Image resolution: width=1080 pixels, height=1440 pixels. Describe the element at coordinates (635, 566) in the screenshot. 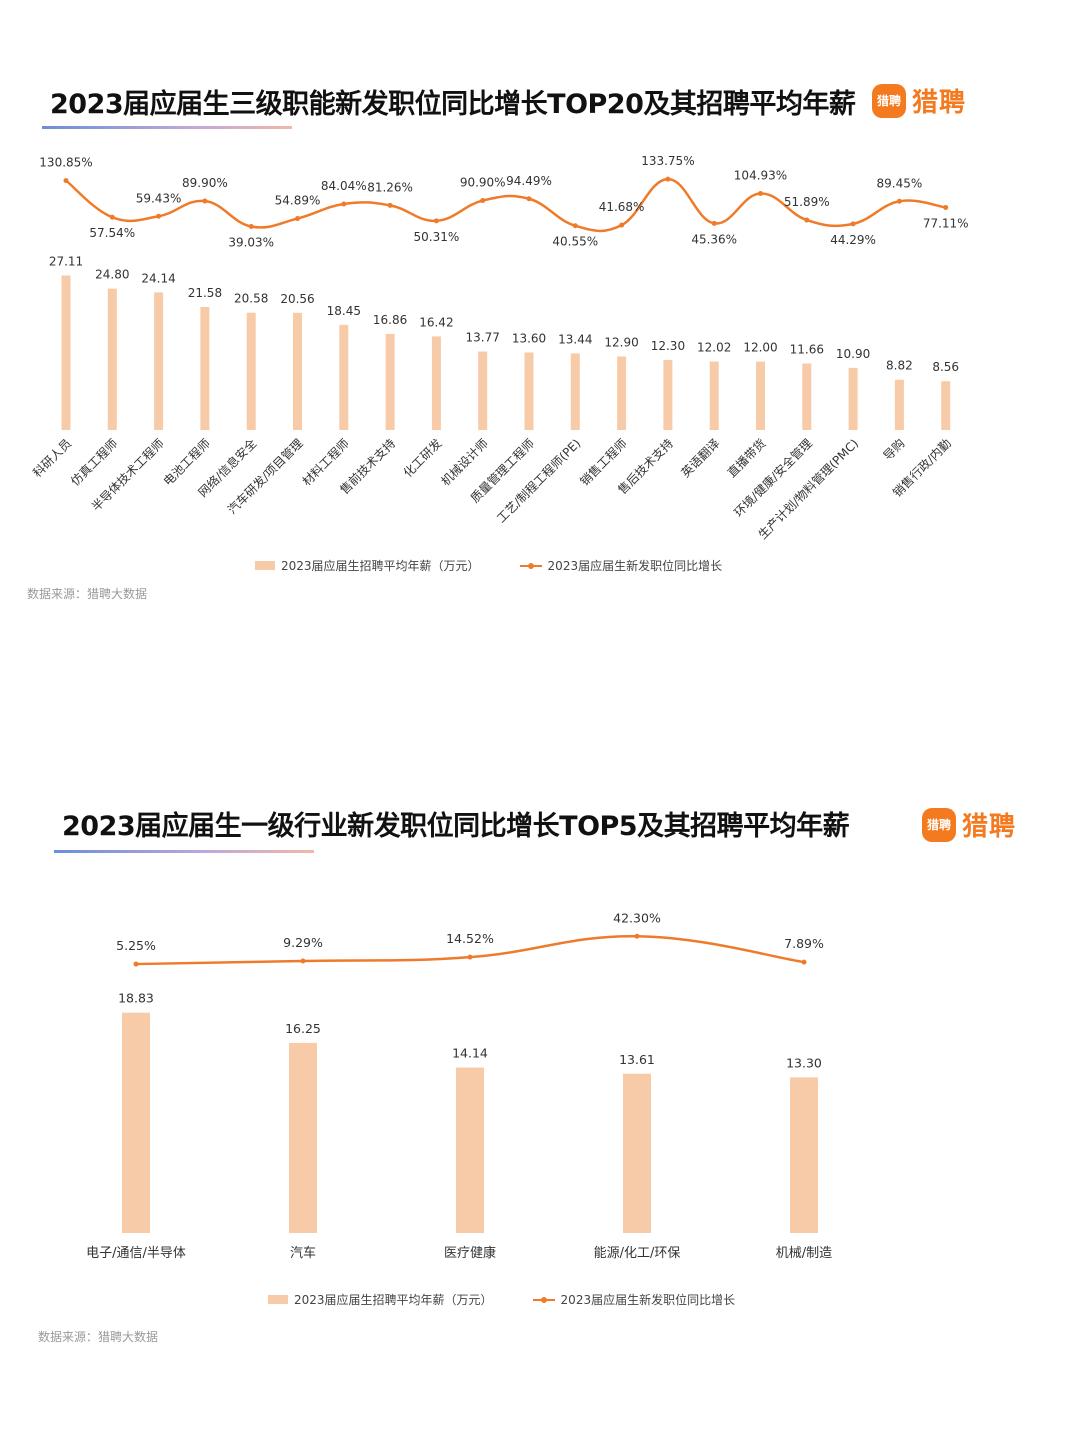

I see `legend-line-label: 2023届应届生新发职位同比增长` at that location.